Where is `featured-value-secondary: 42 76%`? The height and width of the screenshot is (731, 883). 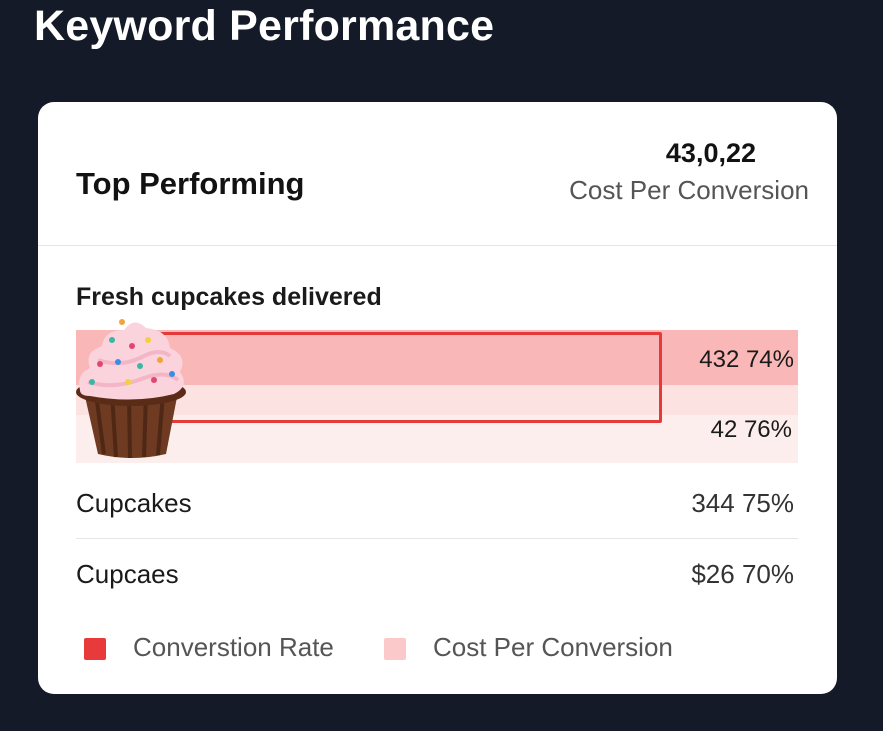 featured-value-secondary: 42 76% is located at coordinates (751, 429).